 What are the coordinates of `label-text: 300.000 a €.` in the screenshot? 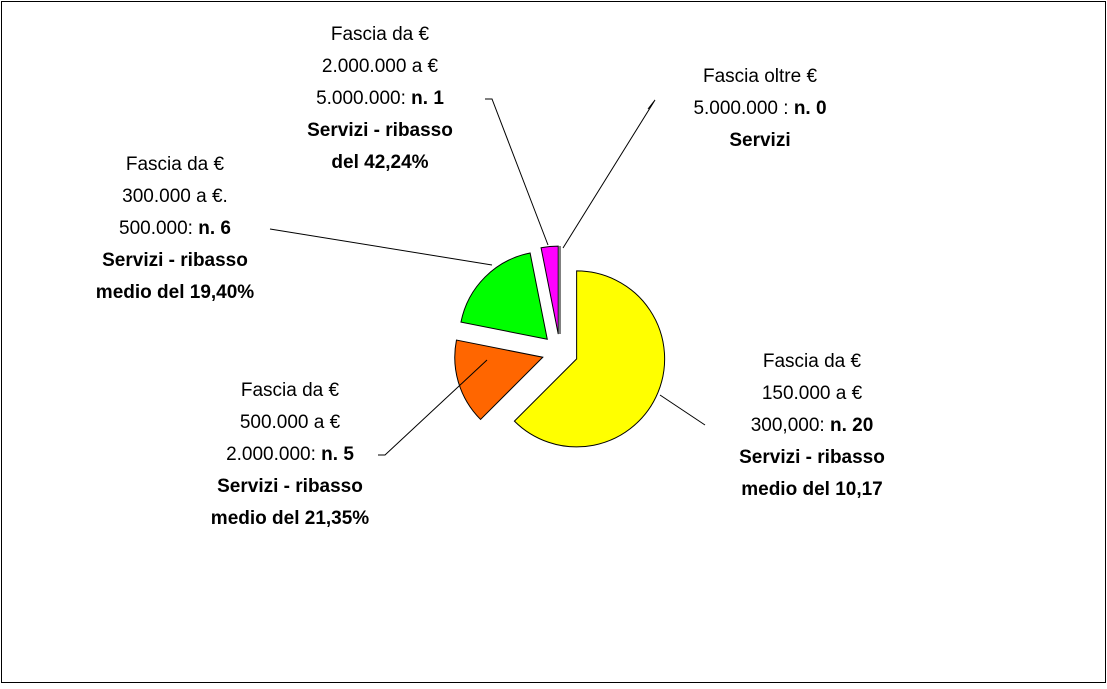 It's located at (175, 196).